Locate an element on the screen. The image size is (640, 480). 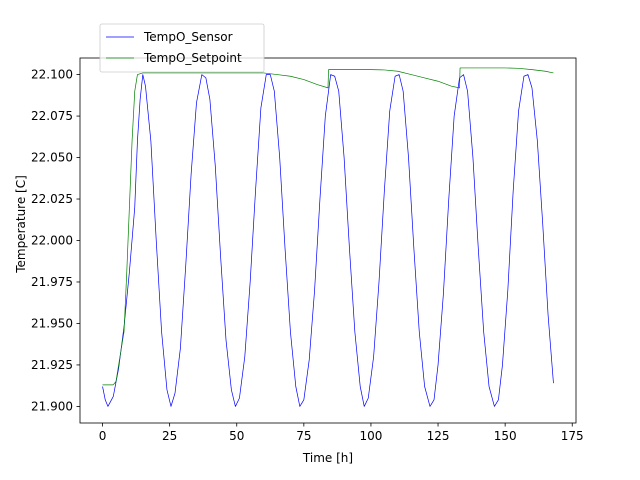
legend: TempO_Sensor TempO_Setpoint is located at coordinates (182, 48).